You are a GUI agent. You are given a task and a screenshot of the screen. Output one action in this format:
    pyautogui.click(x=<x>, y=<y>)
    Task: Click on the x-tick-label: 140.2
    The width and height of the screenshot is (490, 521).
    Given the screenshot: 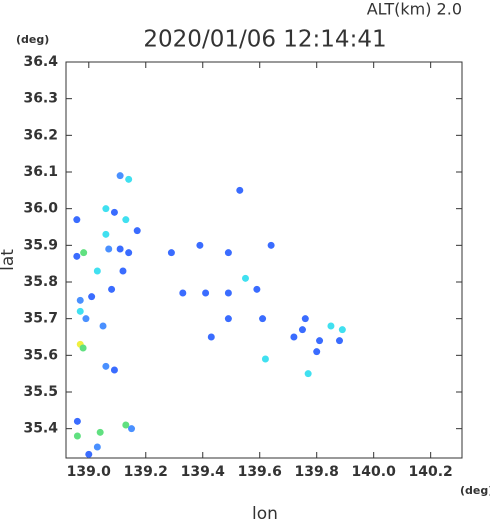 What is the action you would take?
    pyautogui.click(x=431, y=472)
    